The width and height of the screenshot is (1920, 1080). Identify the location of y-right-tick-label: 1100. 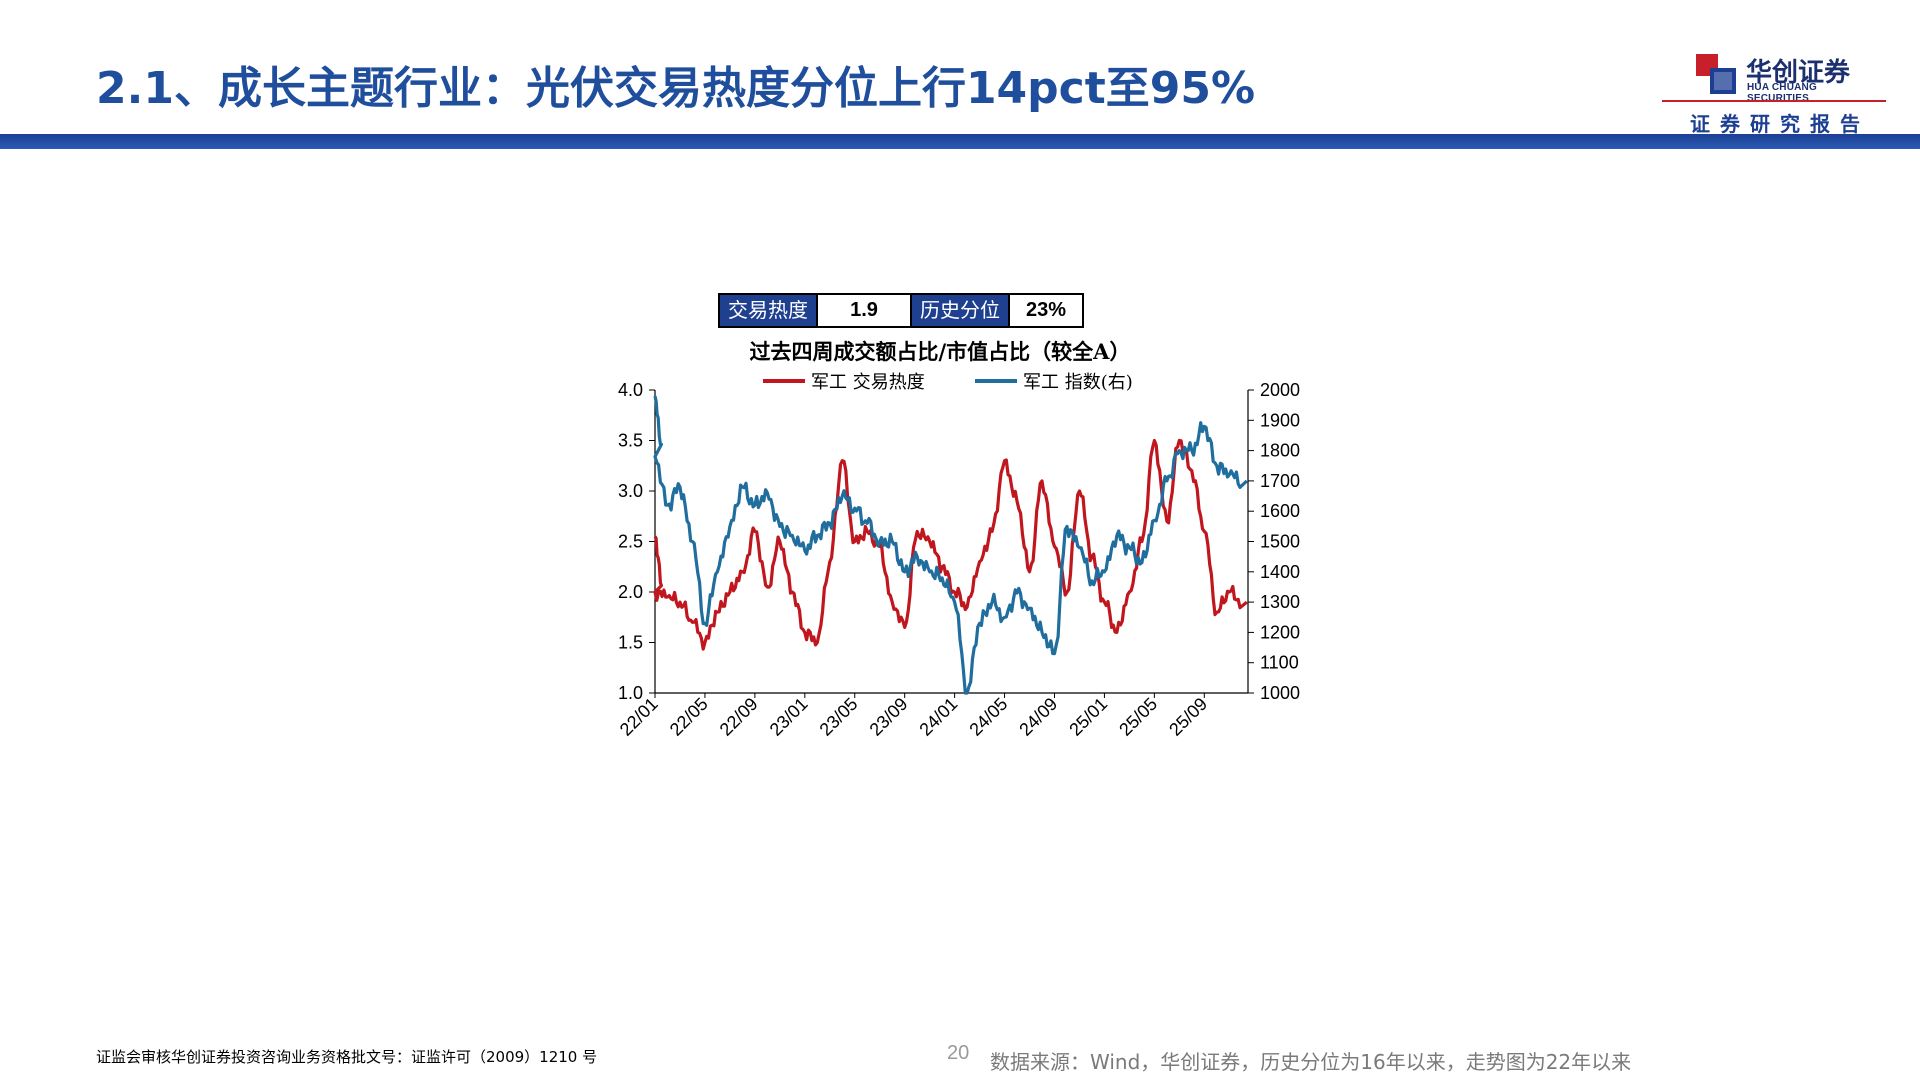
(1279, 663).